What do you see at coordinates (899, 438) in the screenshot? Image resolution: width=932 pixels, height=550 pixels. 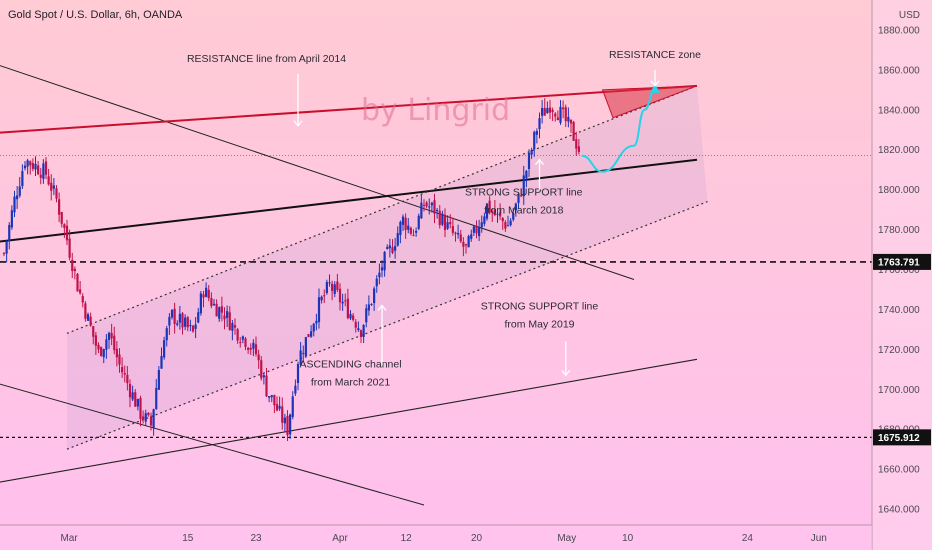 I see `price-level-label: 1675.912` at bounding box center [899, 438].